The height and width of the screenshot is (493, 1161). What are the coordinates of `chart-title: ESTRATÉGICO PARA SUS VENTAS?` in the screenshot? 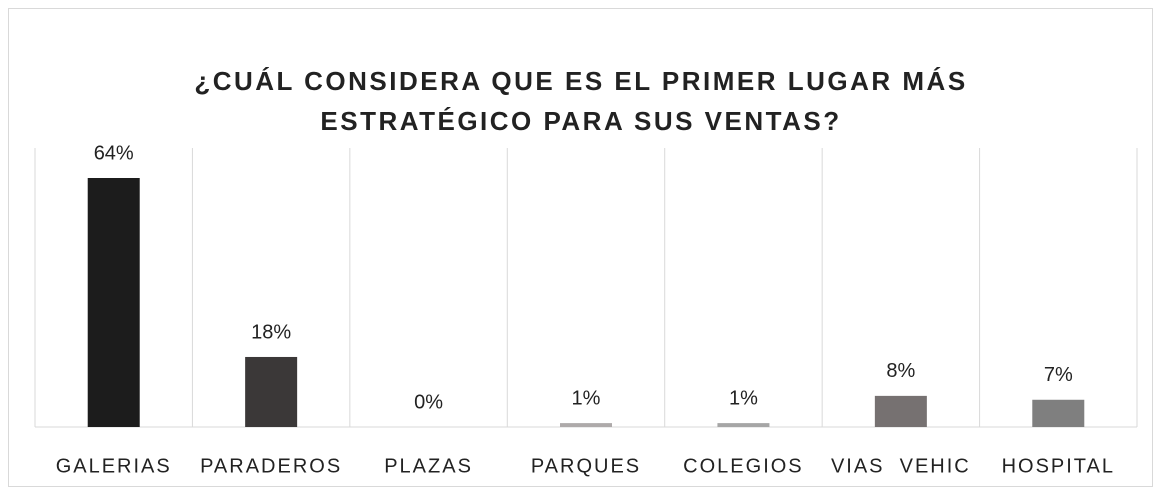 It's located at (580, 121).